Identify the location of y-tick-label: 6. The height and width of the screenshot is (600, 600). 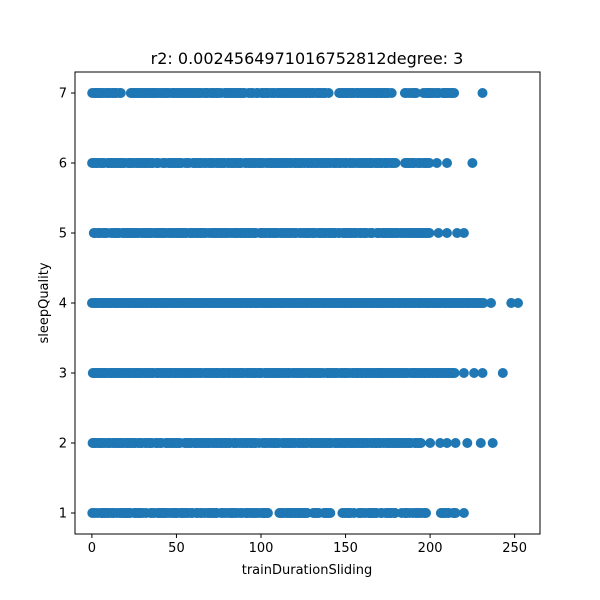
(63, 164).